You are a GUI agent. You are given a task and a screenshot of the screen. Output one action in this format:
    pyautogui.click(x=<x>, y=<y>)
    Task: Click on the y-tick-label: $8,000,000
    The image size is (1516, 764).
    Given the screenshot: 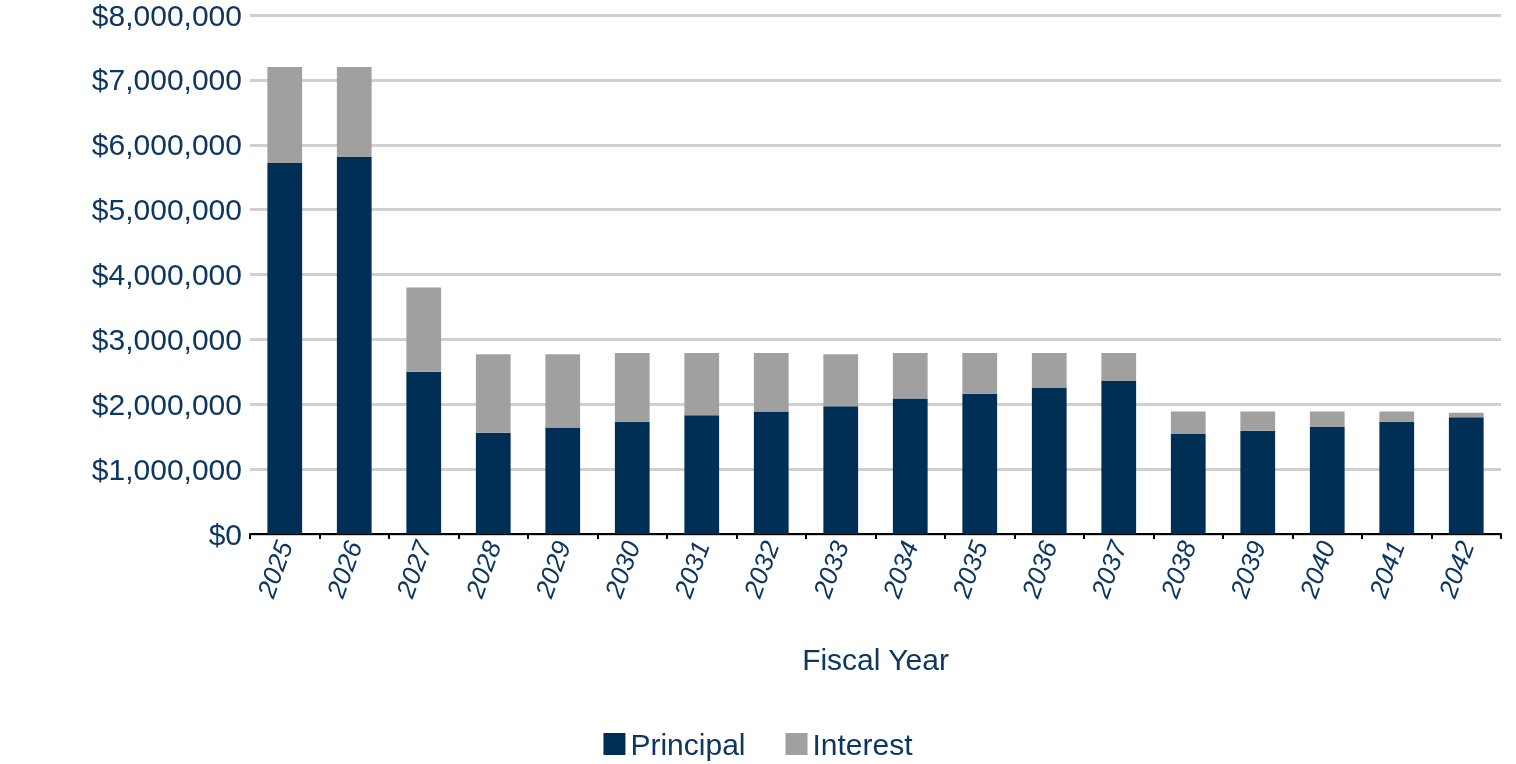 What is the action you would take?
    pyautogui.click(x=166, y=16)
    